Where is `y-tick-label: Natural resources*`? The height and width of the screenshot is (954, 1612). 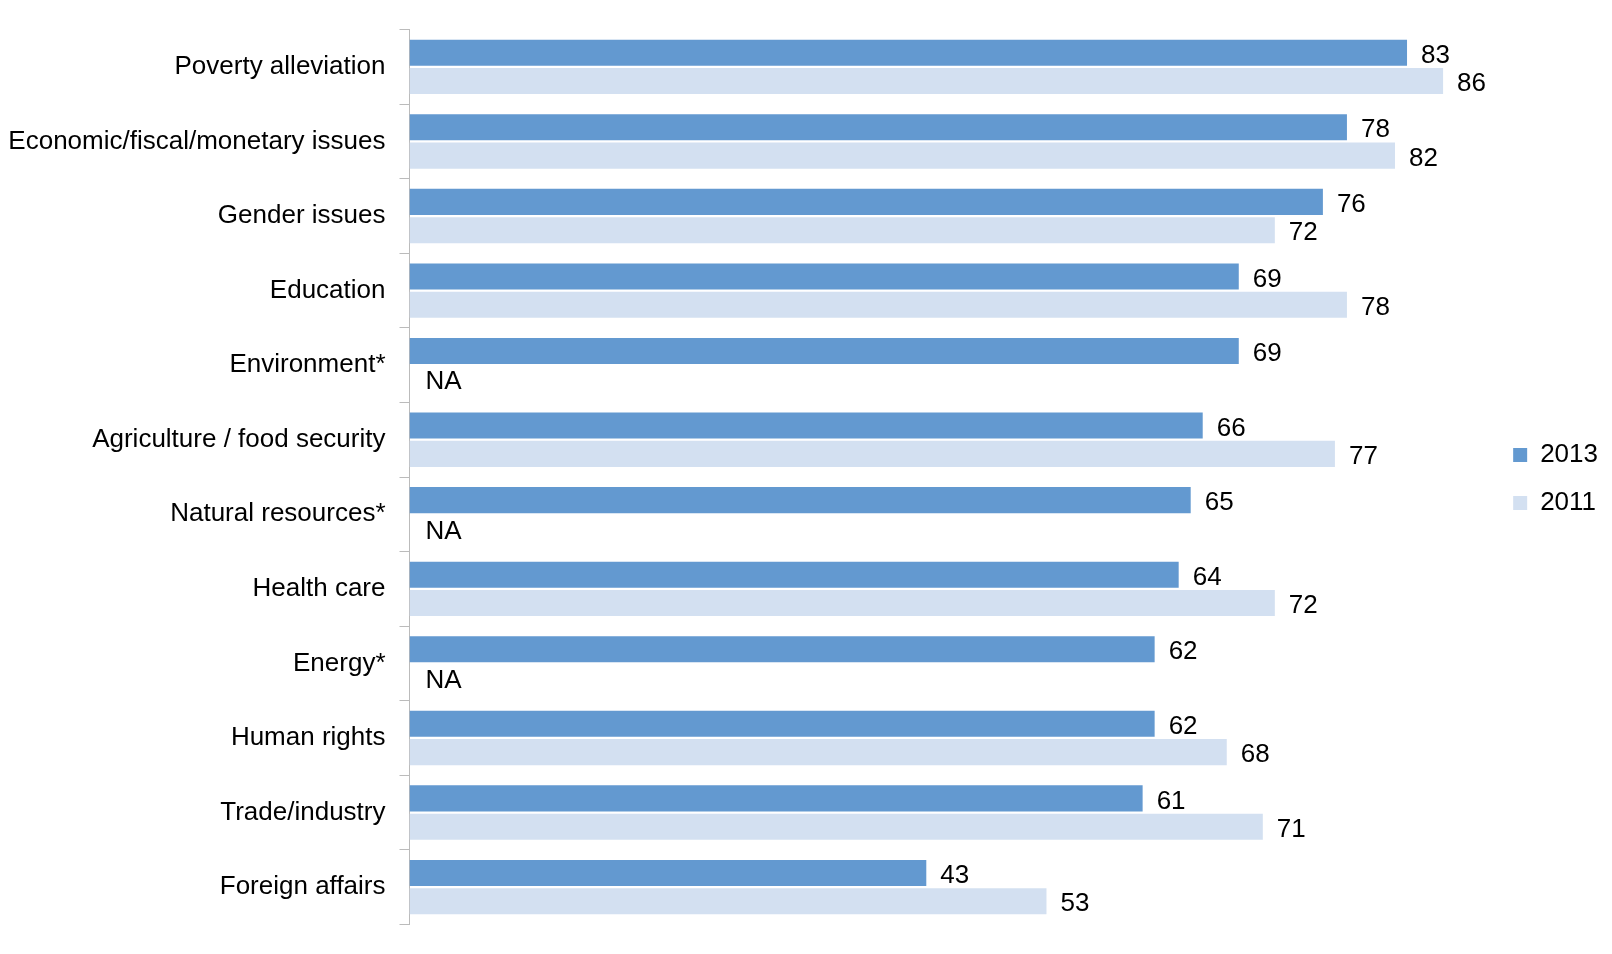 y-tick-label: Natural resources* is located at coordinates (278, 512).